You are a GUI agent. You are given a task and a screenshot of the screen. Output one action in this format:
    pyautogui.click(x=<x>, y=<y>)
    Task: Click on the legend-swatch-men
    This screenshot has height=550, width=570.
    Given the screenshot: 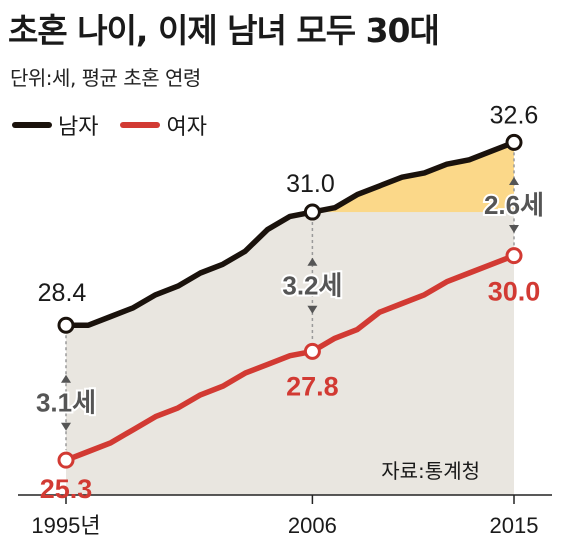 What is the action you would take?
    pyautogui.click(x=32, y=125)
    